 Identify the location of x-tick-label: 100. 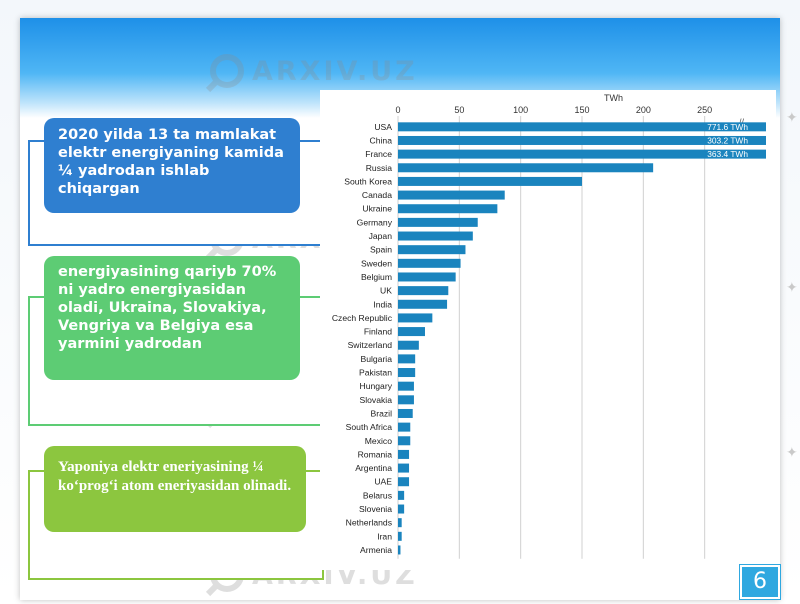
(520, 110).